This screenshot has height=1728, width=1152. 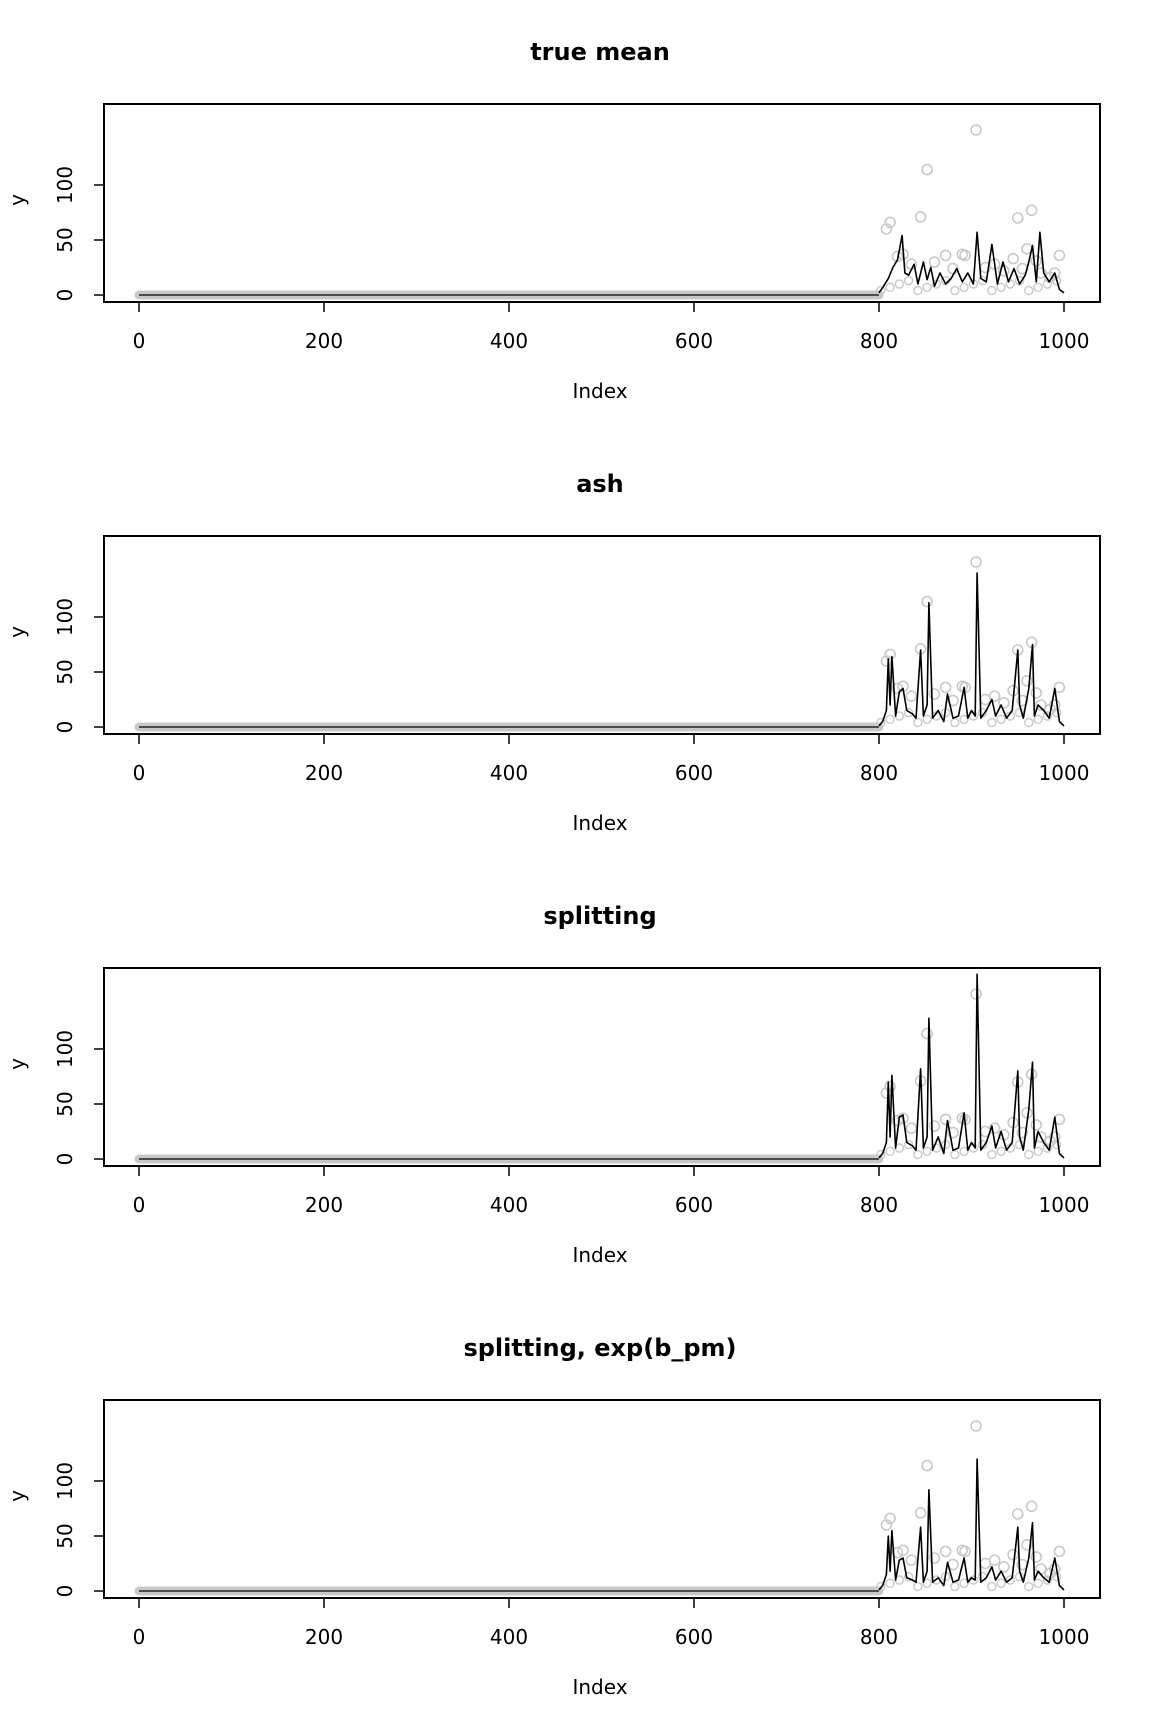 What do you see at coordinates (599, 916) in the screenshot?
I see `chart-title: splitting` at bounding box center [599, 916].